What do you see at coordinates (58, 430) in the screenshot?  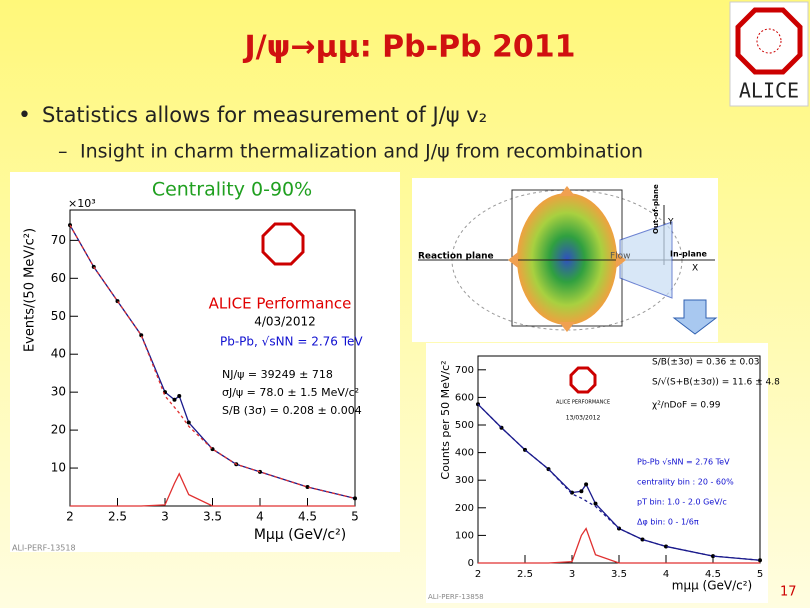 I see `y-tick-label: 20` at bounding box center [58, 430].